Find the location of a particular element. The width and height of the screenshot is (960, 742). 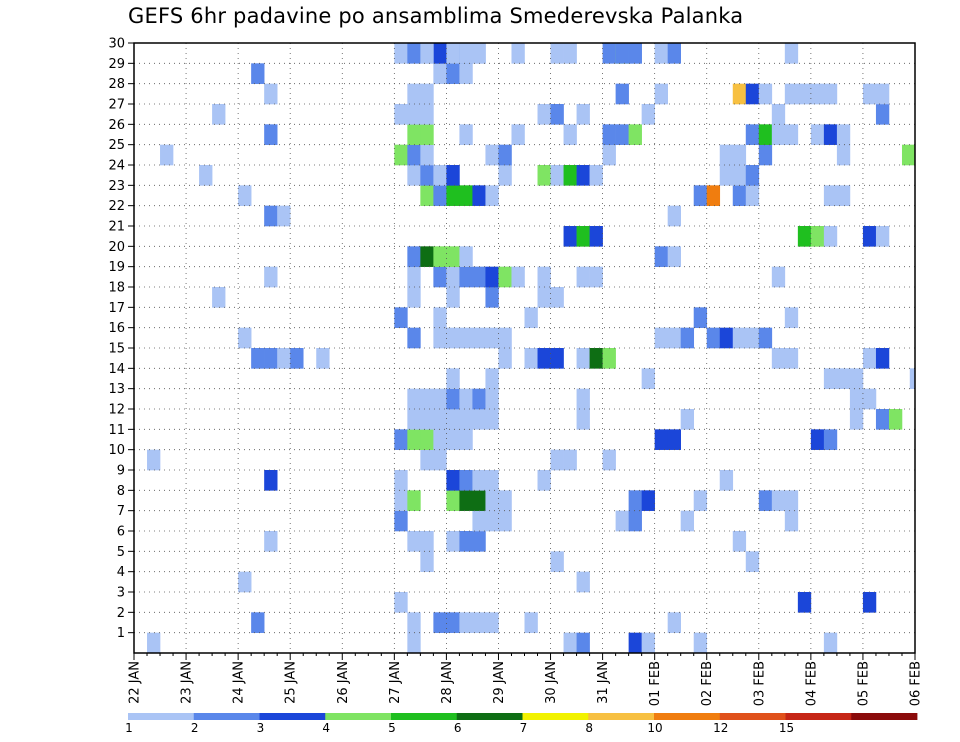

y-tick-label: 21 is located at coordinates (116, 227).